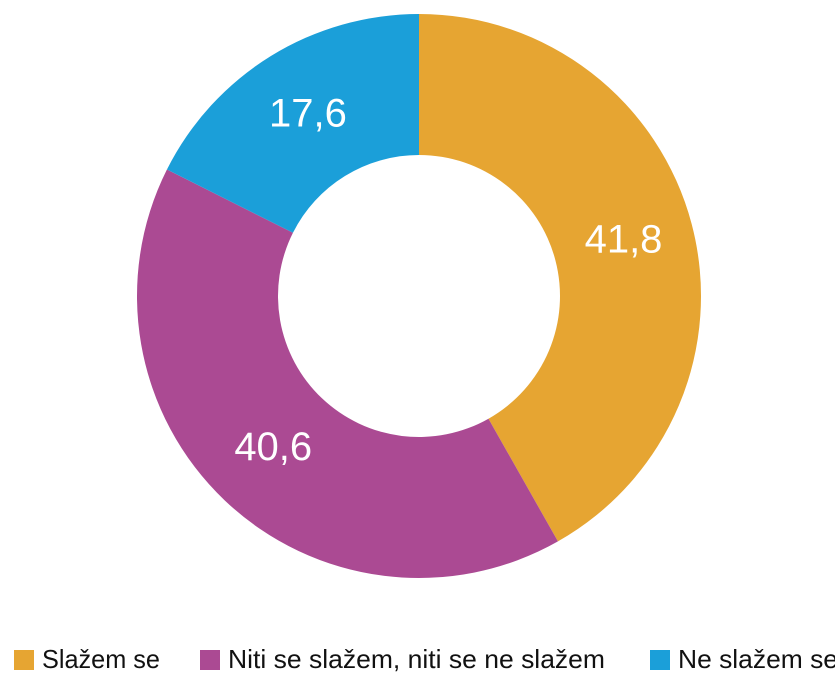 This screenshot has width=835, height=680. I want to click on donut-slice, so click(292, 123).